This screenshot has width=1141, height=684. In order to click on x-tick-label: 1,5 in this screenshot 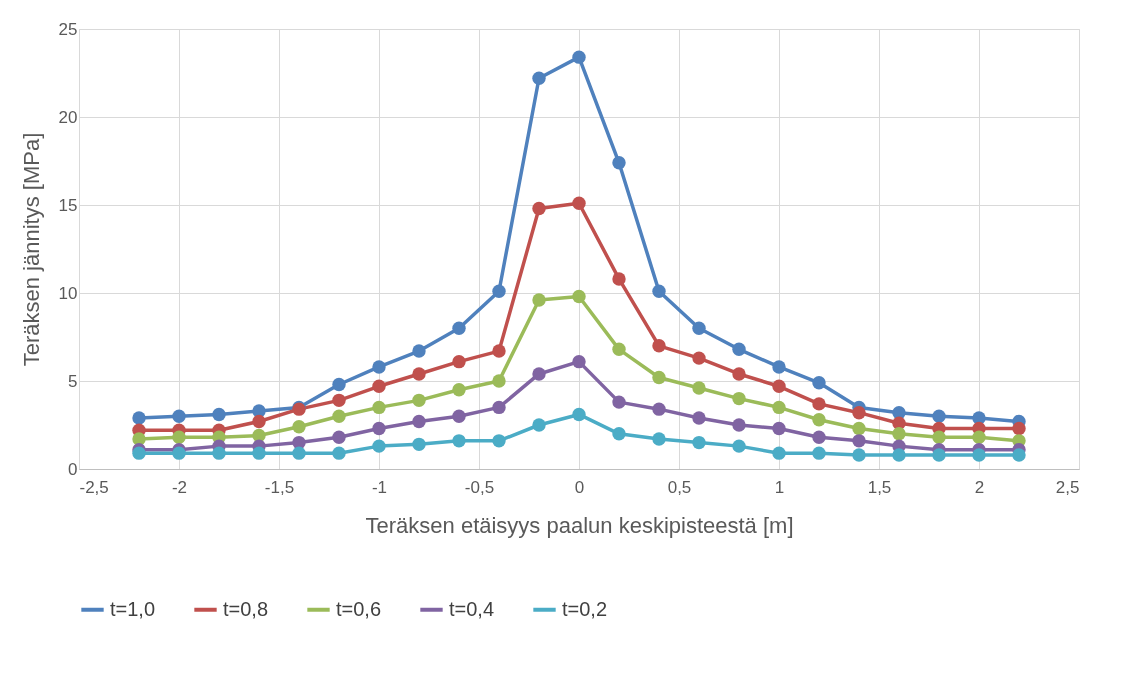, I will do `click(879, 487)`.